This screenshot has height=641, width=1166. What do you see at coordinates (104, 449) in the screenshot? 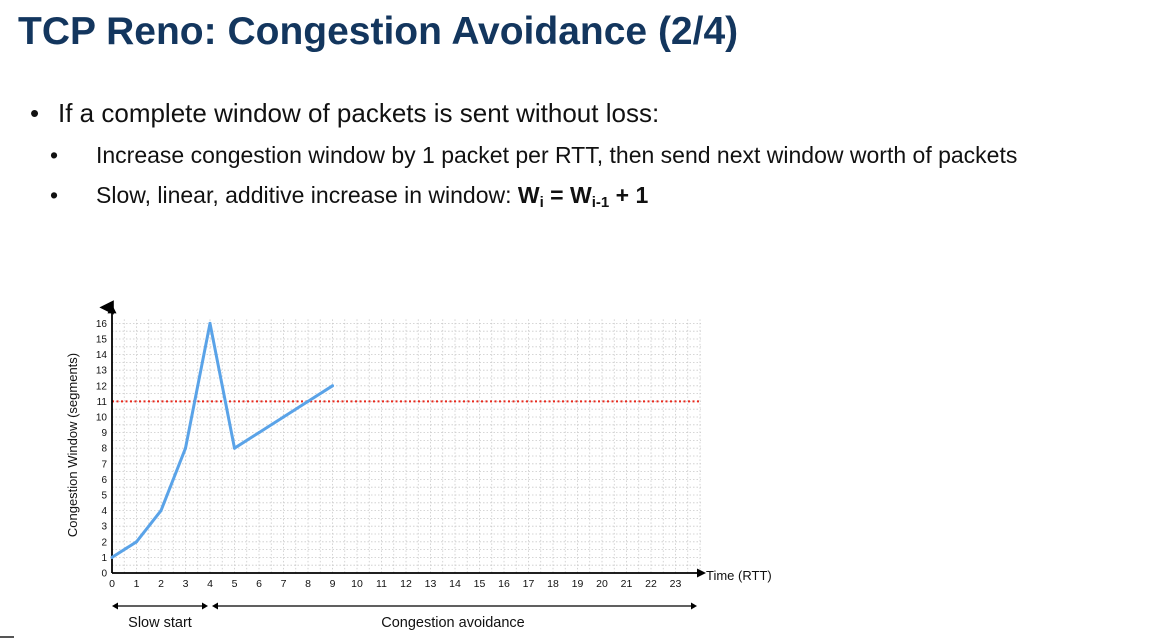
I see `y-tick-label: 8` at bounding box center [104, 449].